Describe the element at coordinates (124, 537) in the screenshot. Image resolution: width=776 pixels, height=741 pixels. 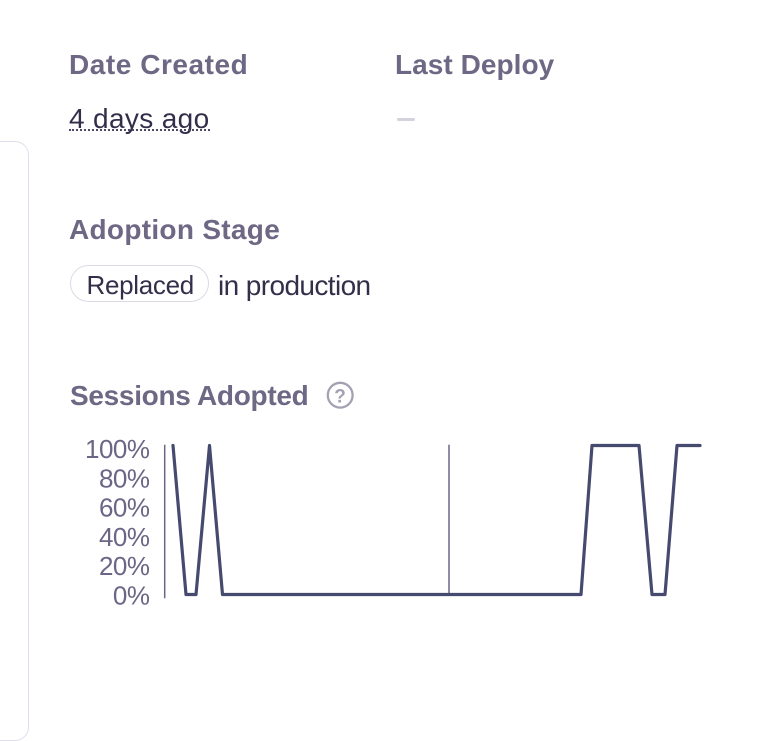
I see `svg-text: 40%` at that location.